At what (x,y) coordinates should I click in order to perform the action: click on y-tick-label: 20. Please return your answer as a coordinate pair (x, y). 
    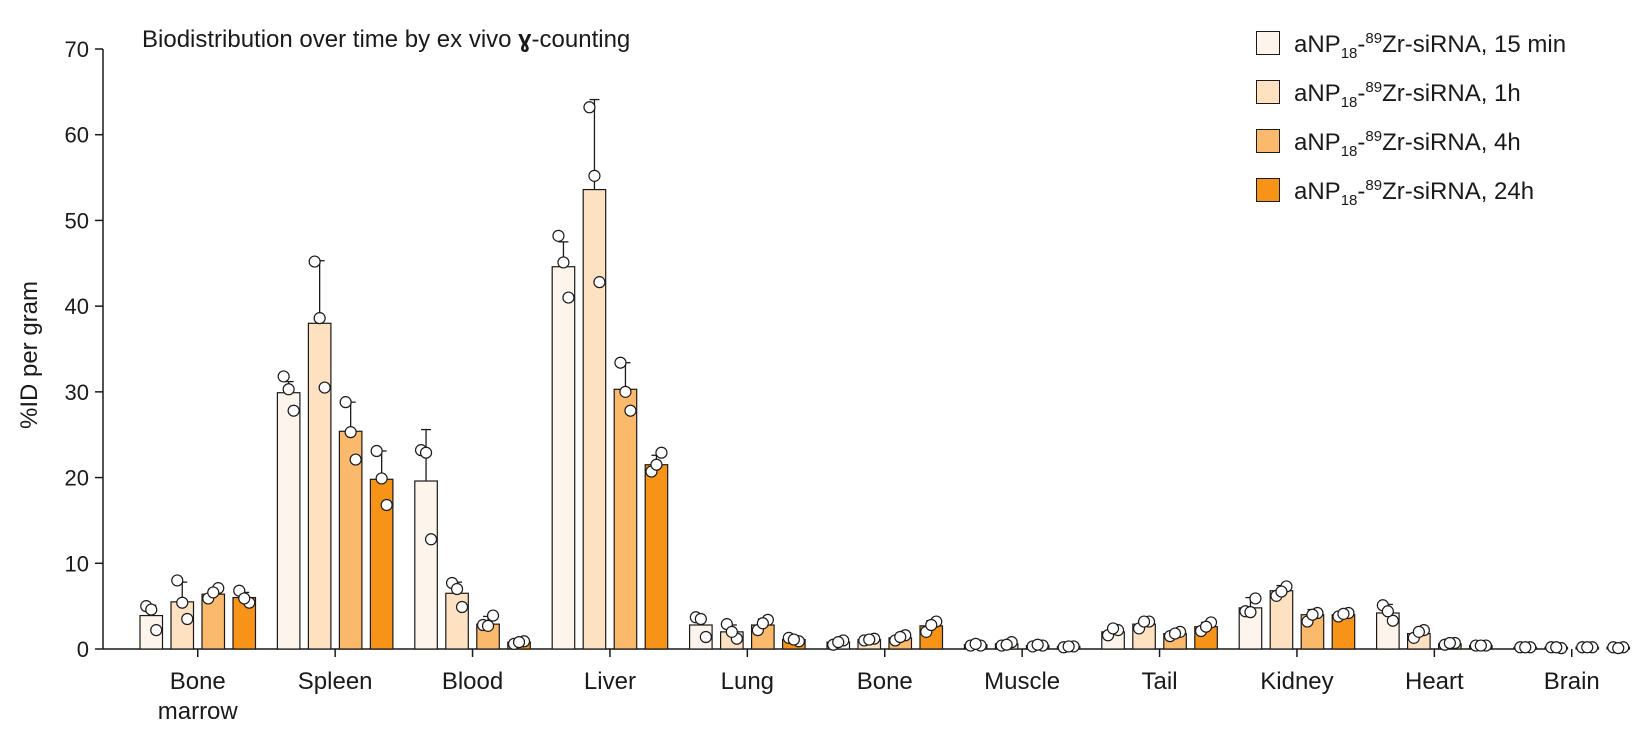
    Looking at the image, I should click on (77, 478).